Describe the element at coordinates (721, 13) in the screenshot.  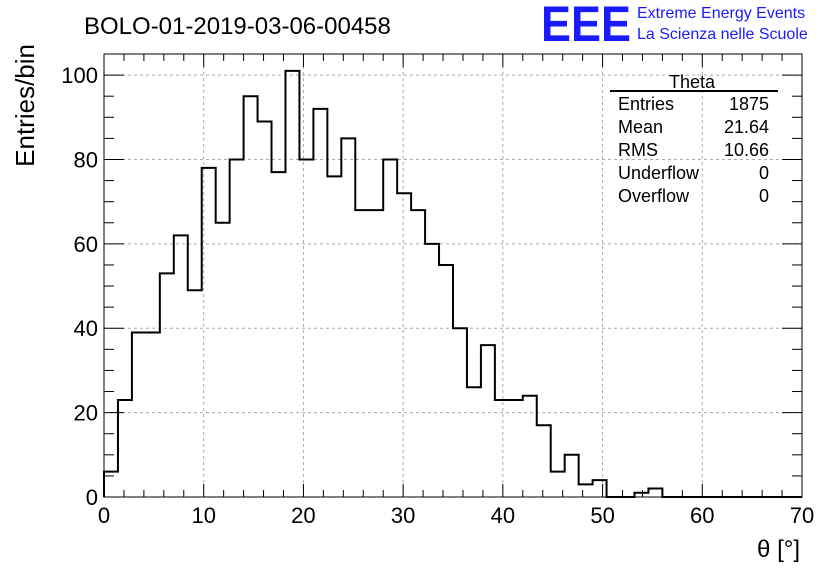
I see `logo-subtitle-line1: Extreme Energy Events` at that location.